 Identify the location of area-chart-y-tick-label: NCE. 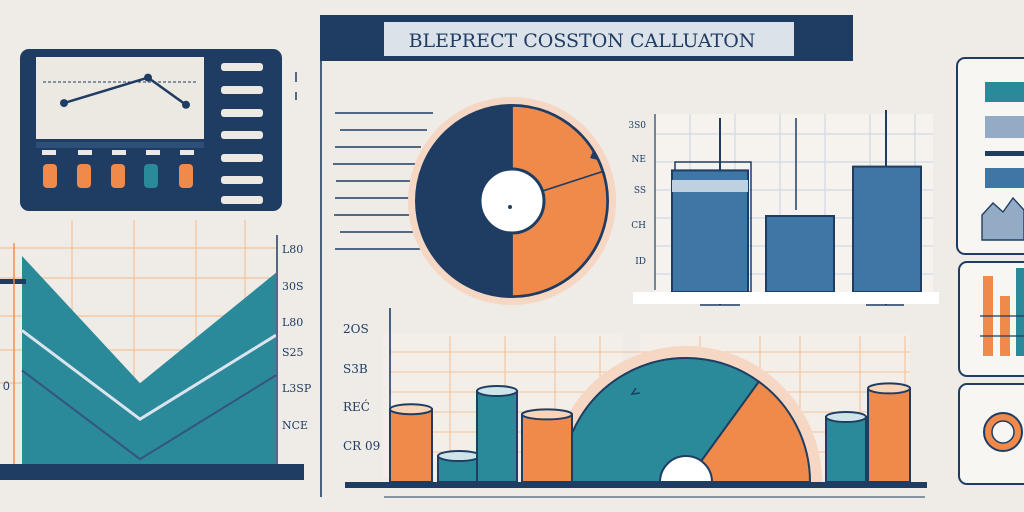
(295, 425).